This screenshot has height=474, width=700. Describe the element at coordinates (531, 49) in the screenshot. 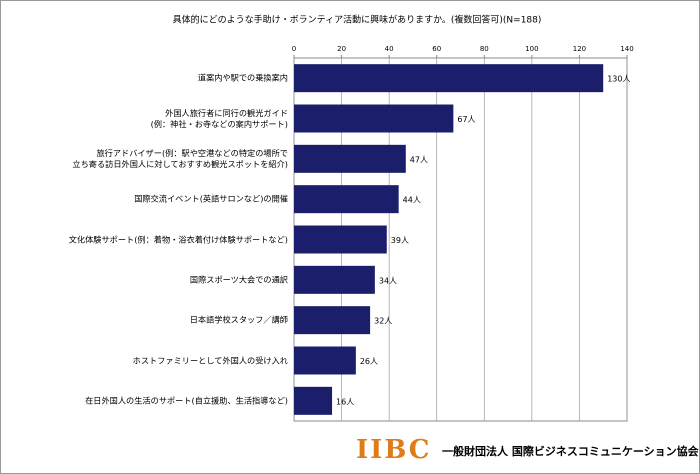

I see `x-tick-label: 100` at that location.